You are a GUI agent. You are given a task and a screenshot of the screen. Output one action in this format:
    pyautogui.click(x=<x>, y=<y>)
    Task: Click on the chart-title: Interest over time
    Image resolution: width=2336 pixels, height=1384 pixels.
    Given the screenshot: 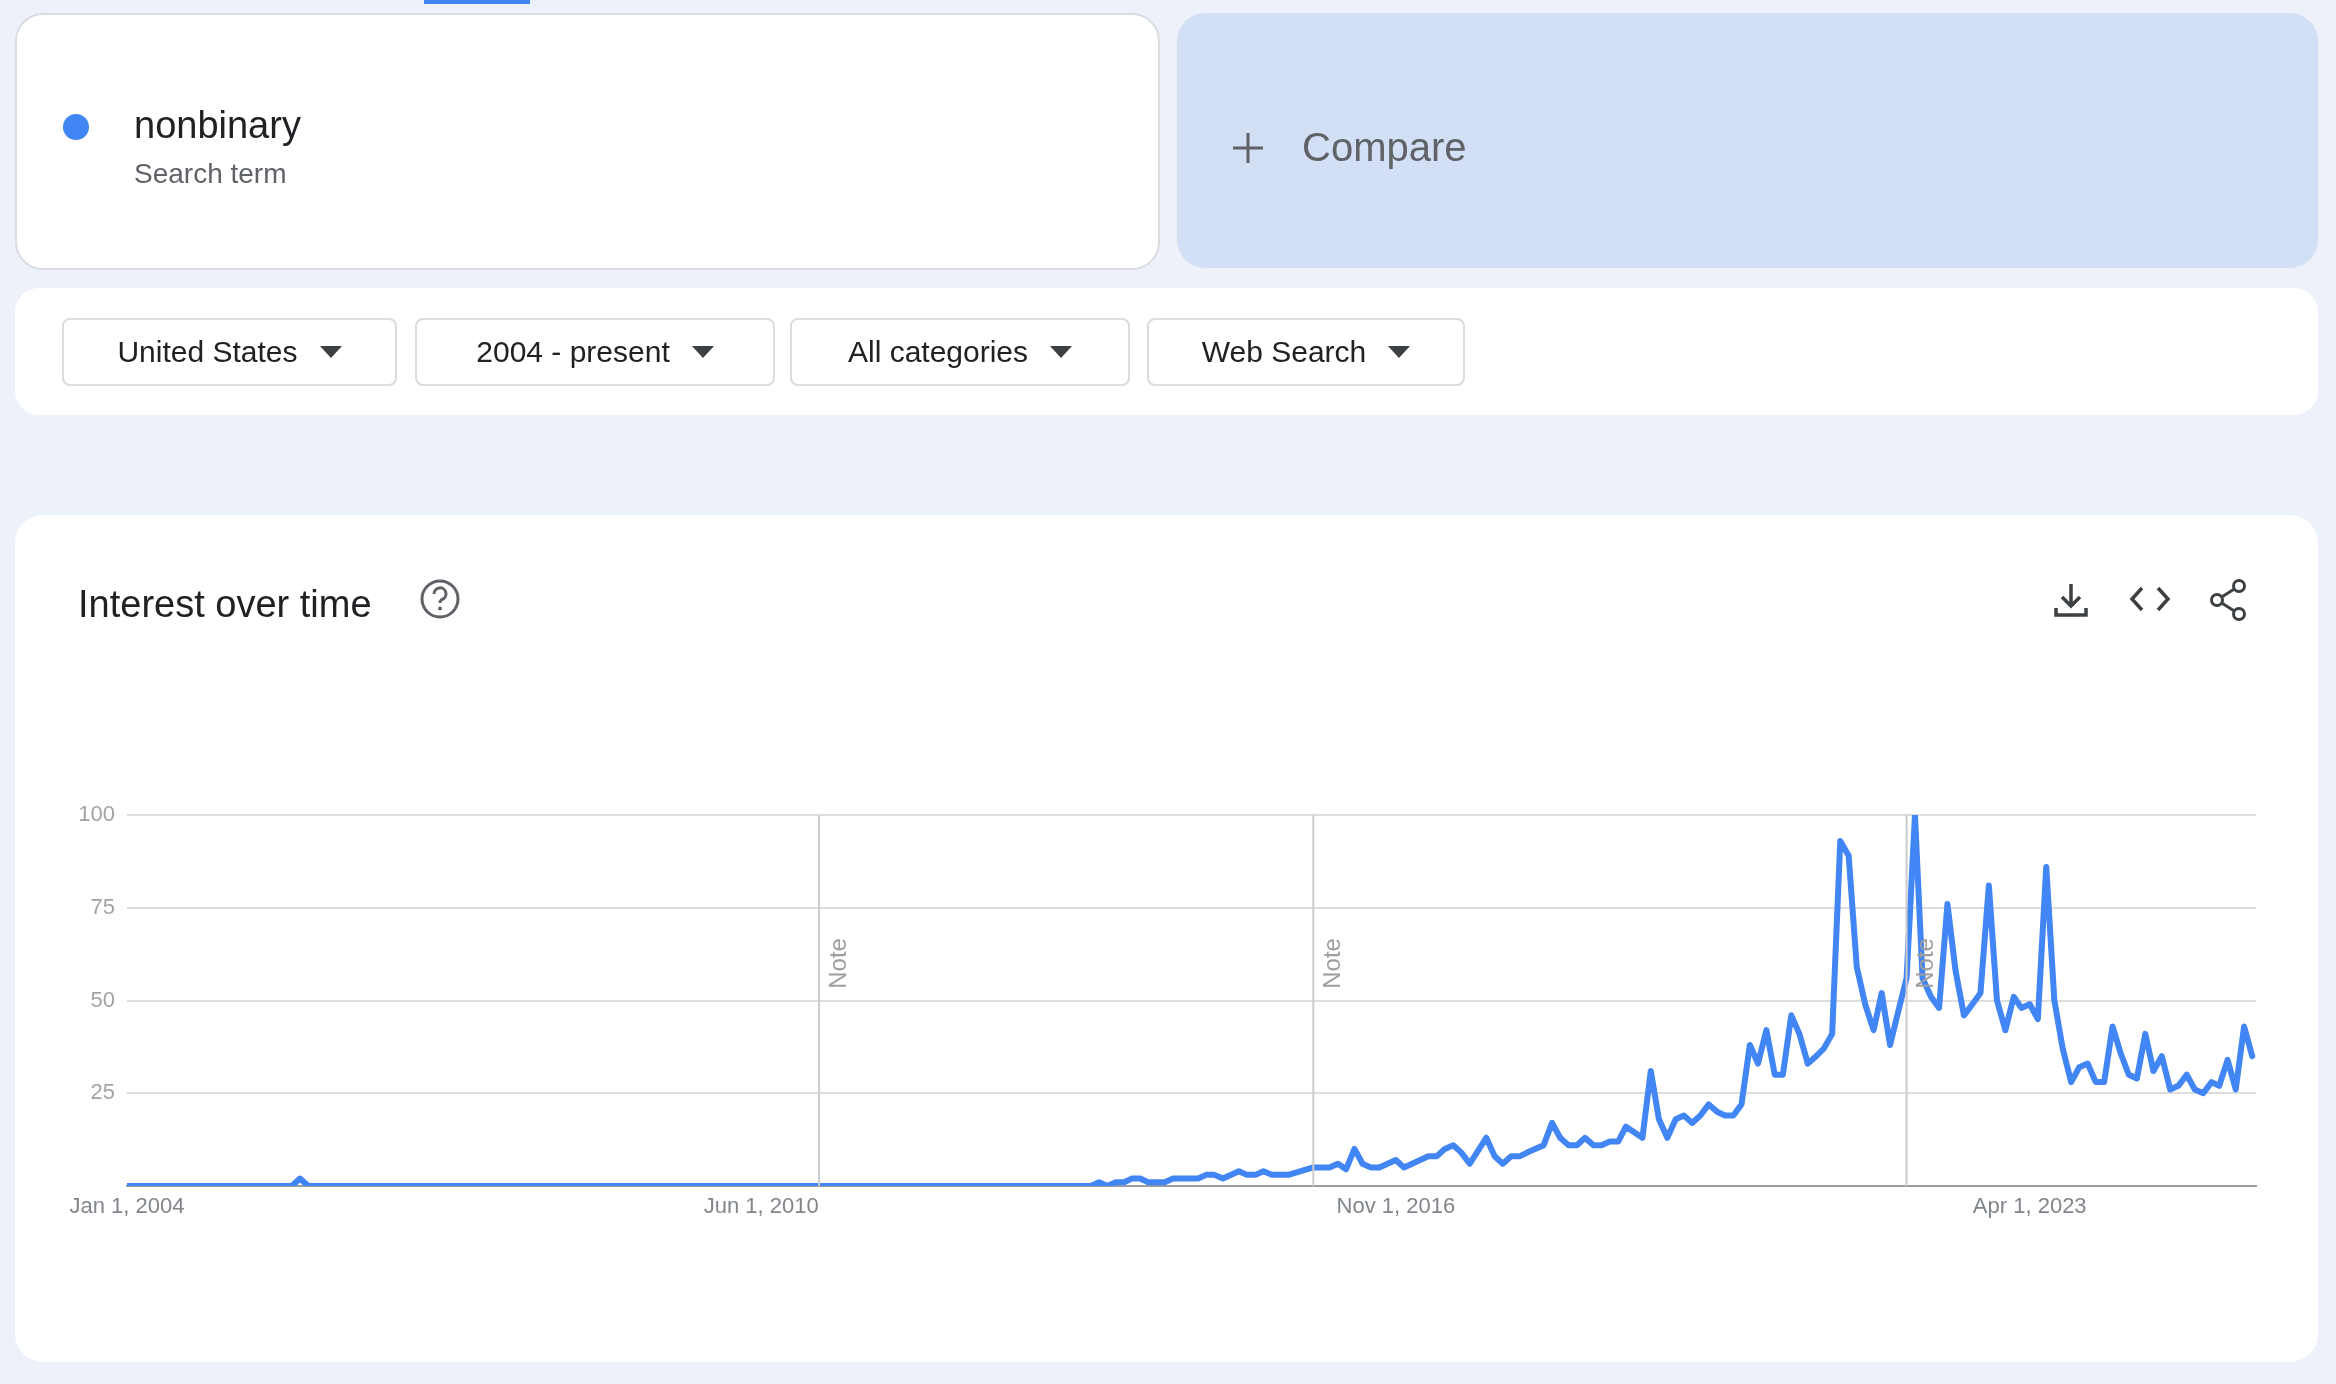 What is the action you would take?
    pyautogui.click(x=225, y=604)
    